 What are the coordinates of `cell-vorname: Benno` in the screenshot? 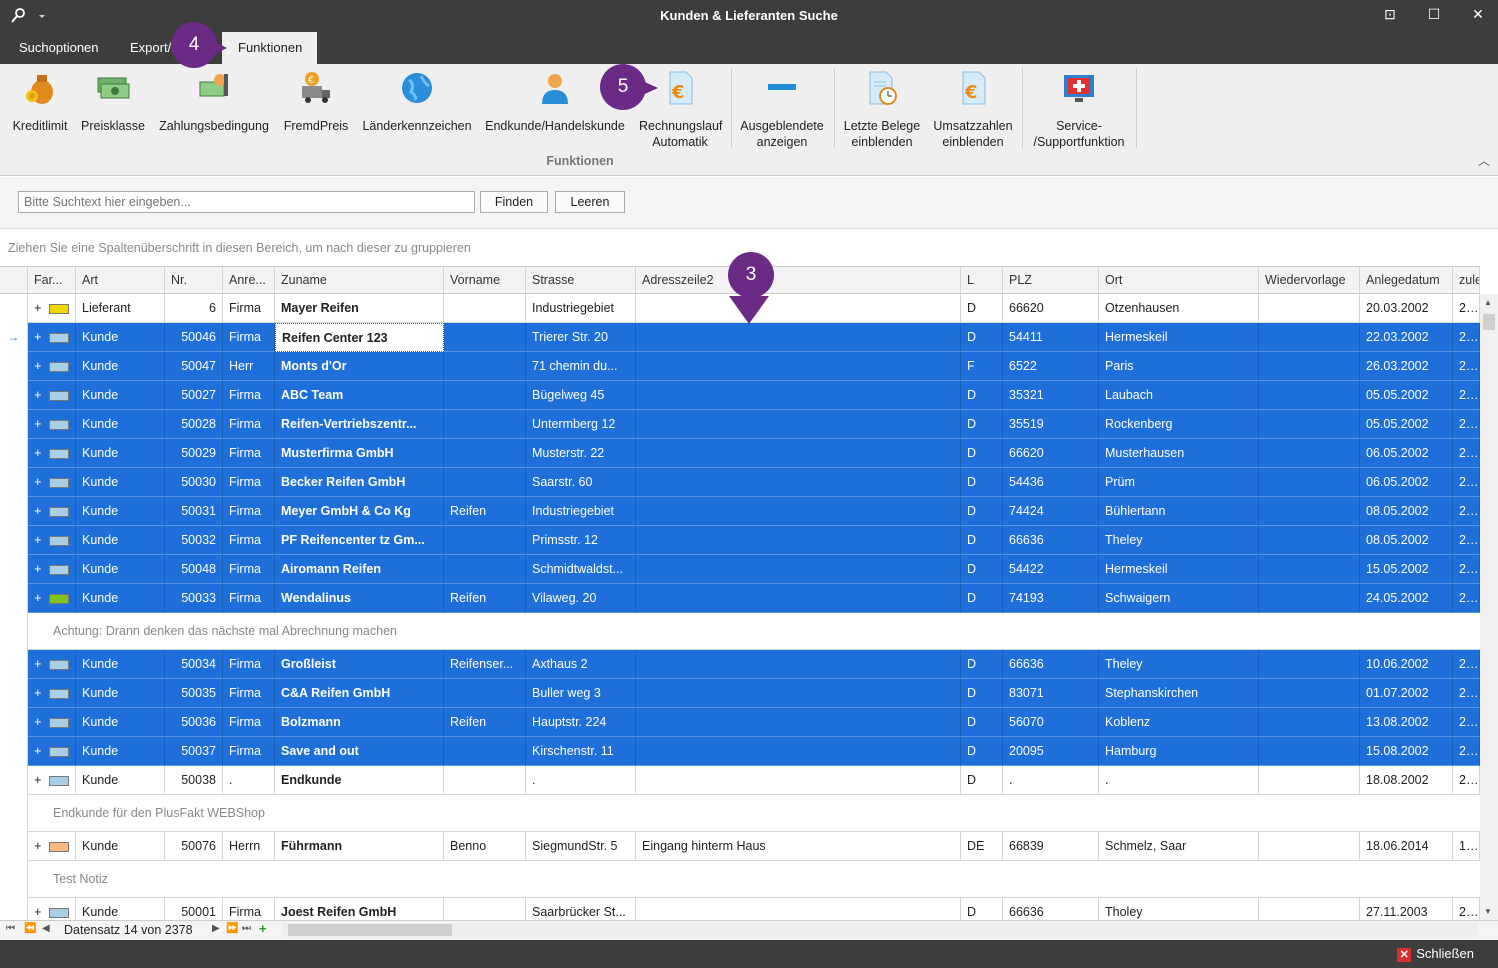 It's located at (485, 846).